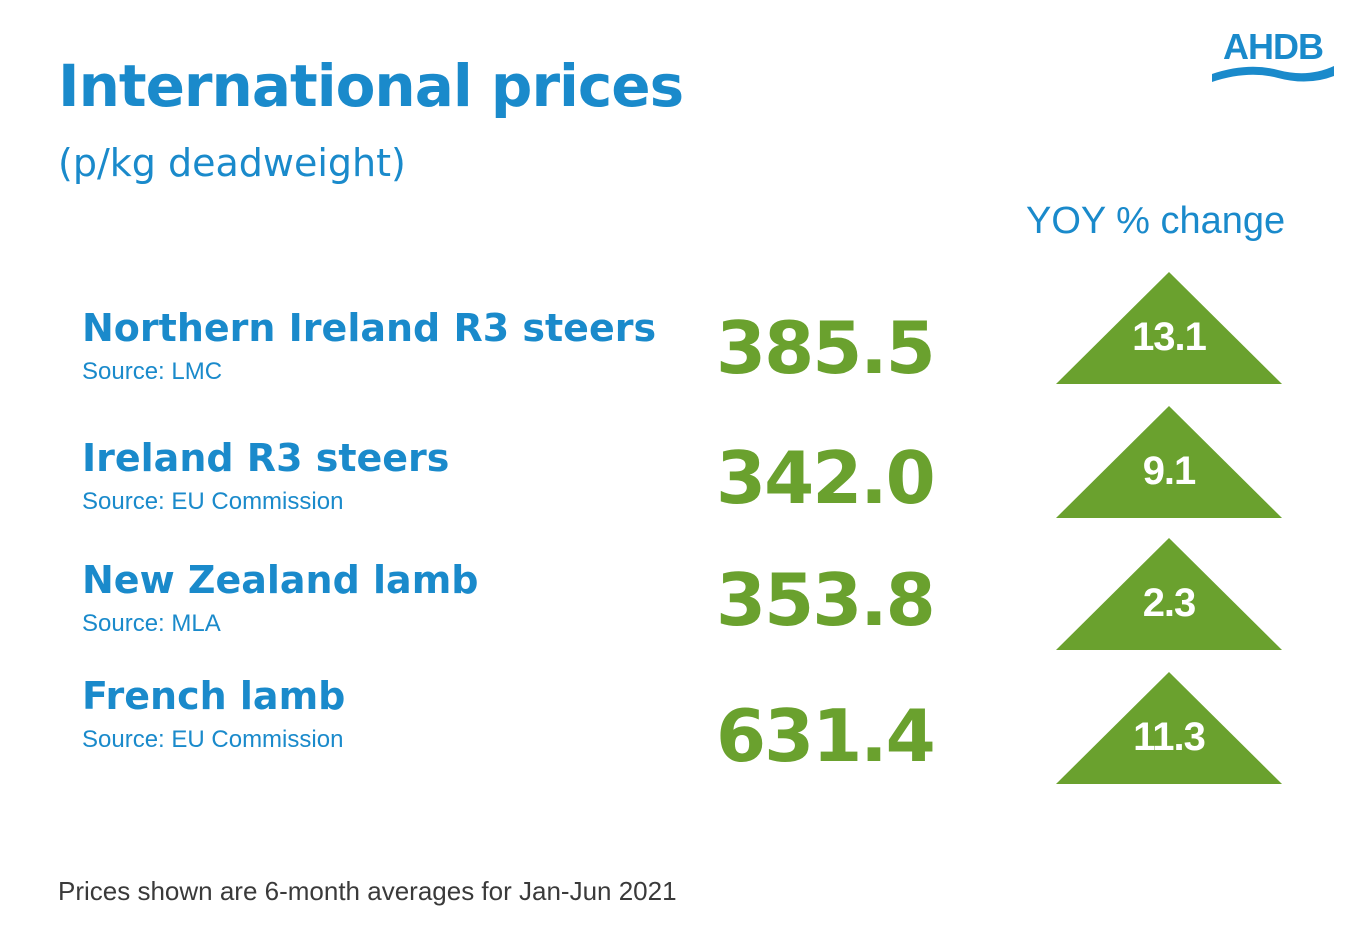  I want to click on row-name: French lamb, so click(214, 696).